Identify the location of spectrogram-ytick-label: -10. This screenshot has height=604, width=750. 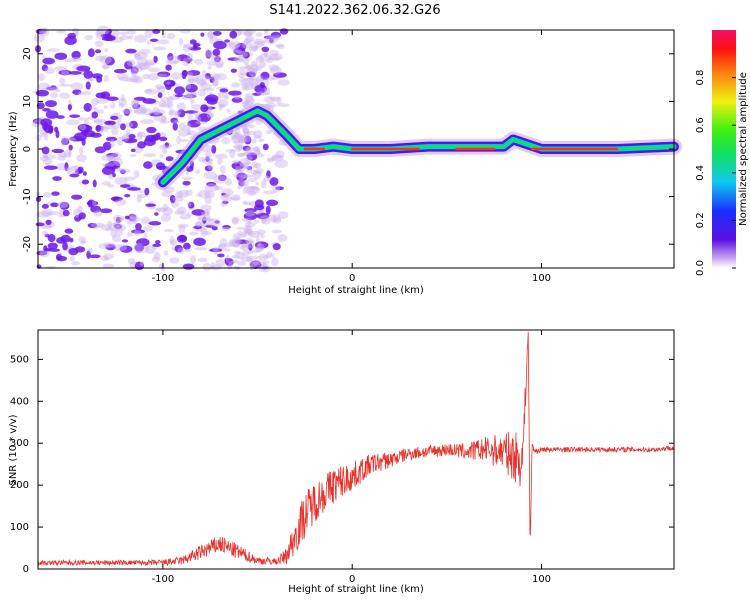
(27, 196).